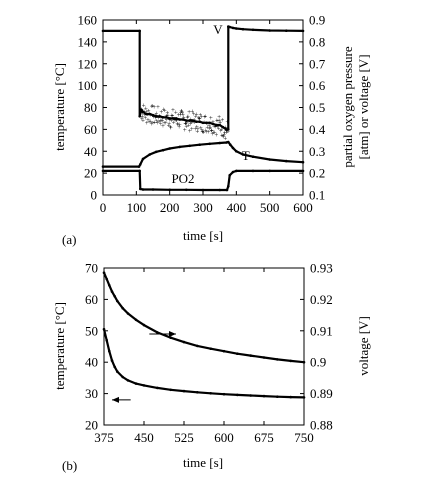 Image resolution: width=422 pixels, height=488 pixels. What do you see at coordinates (204, 335) in the screenshot?
I see `panel-b-series` at bounding box center [204, 335].